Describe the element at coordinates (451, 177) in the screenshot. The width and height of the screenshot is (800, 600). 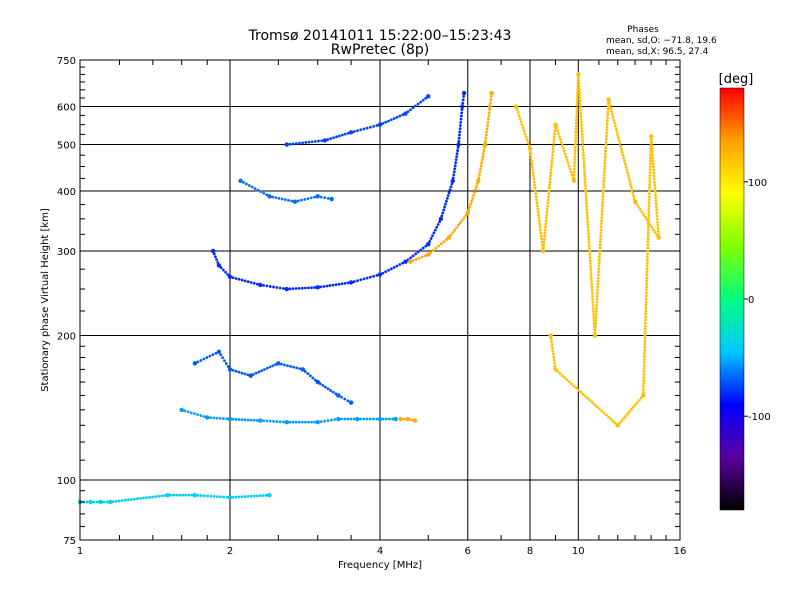
I see `trace-F-X` at that location.